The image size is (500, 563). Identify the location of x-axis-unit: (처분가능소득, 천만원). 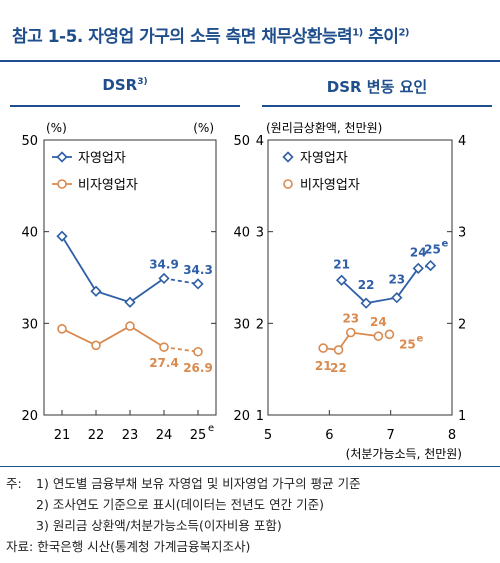
(404, 453).